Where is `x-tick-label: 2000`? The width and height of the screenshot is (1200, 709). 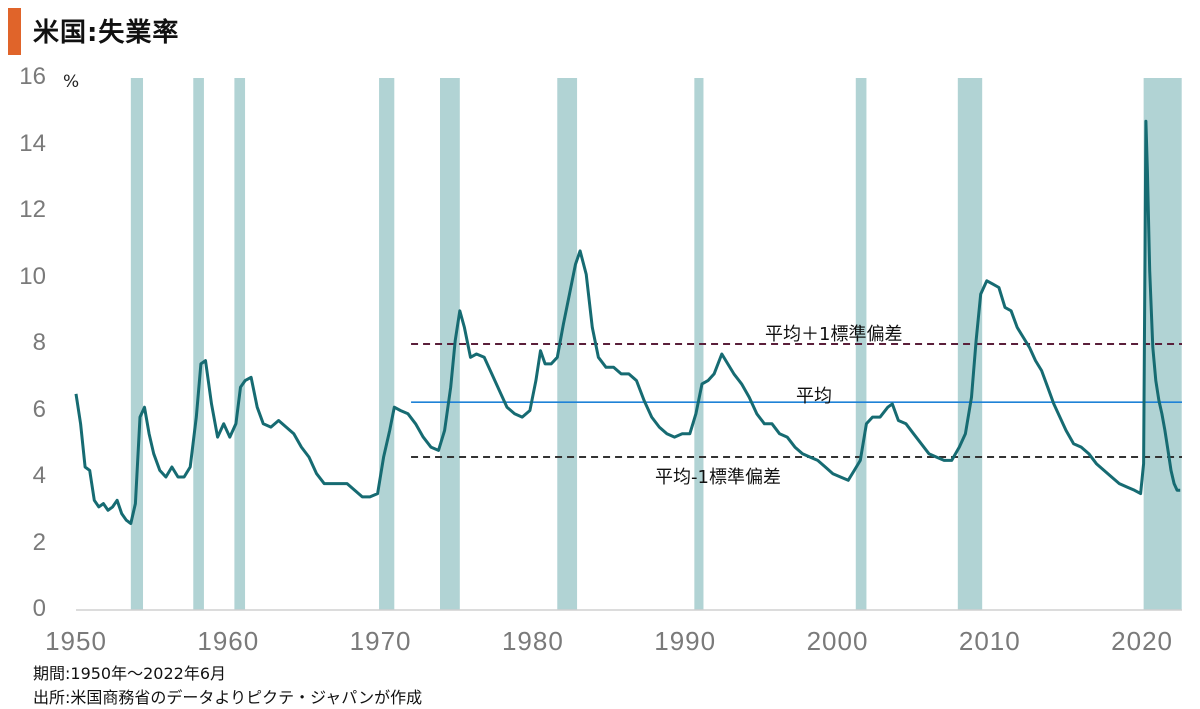
x-tick-label: 2000 is located at coordinates (837, 641).